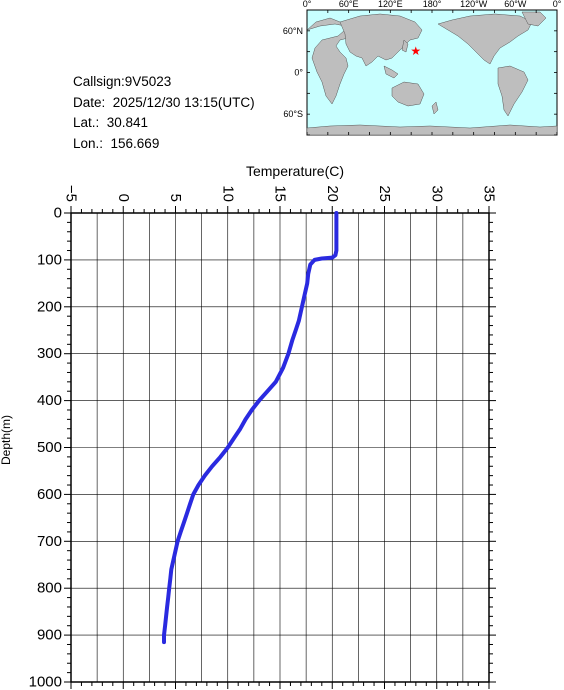 The image size is (564, 690). I want to click on land-north-america, so click(485, 39).